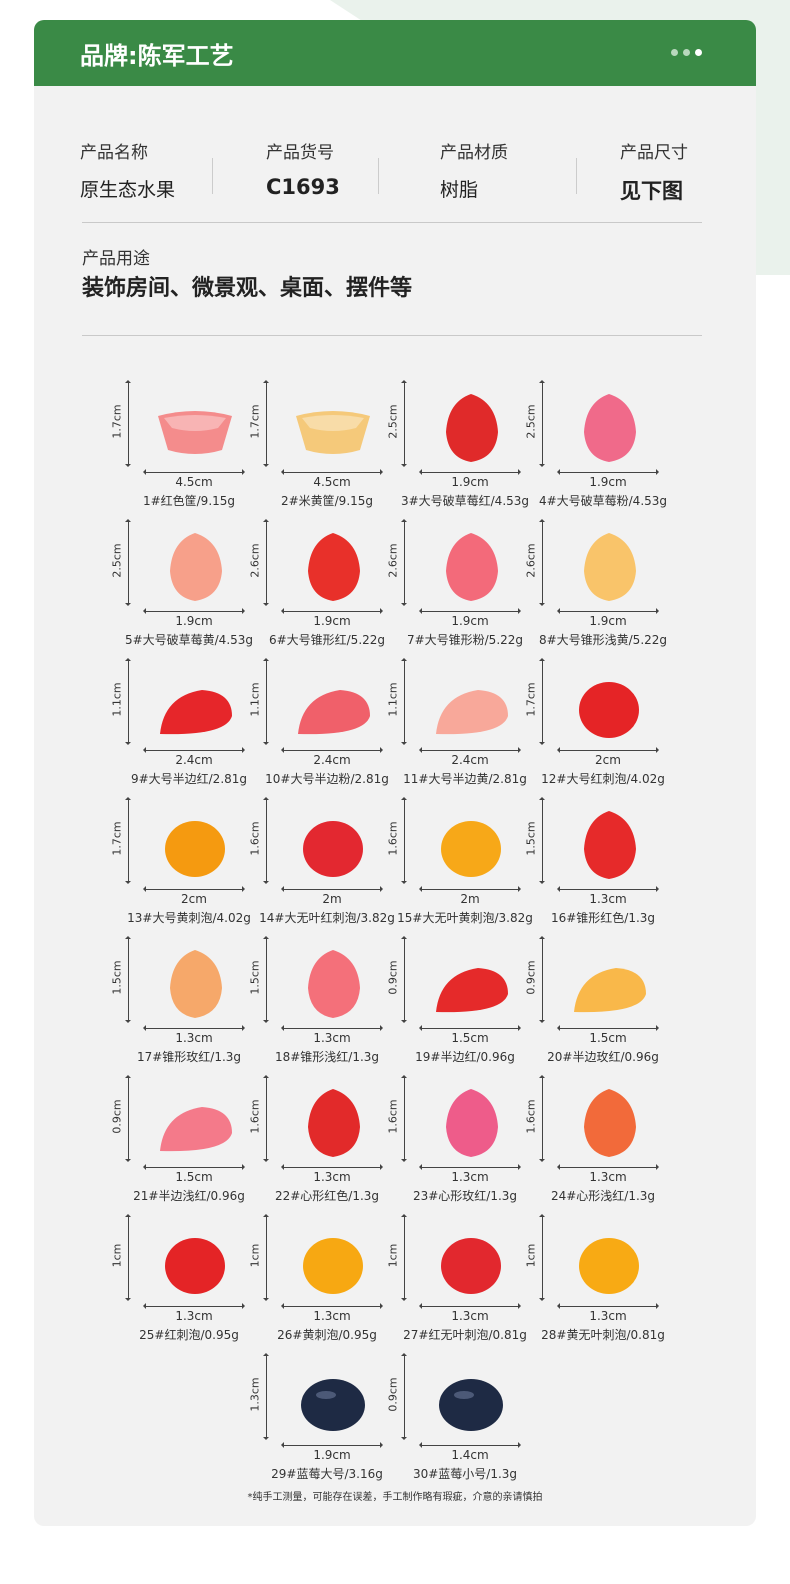 The image size is (790, 1584). I want to click on info-material-value: 树脂, so click(459, 190).